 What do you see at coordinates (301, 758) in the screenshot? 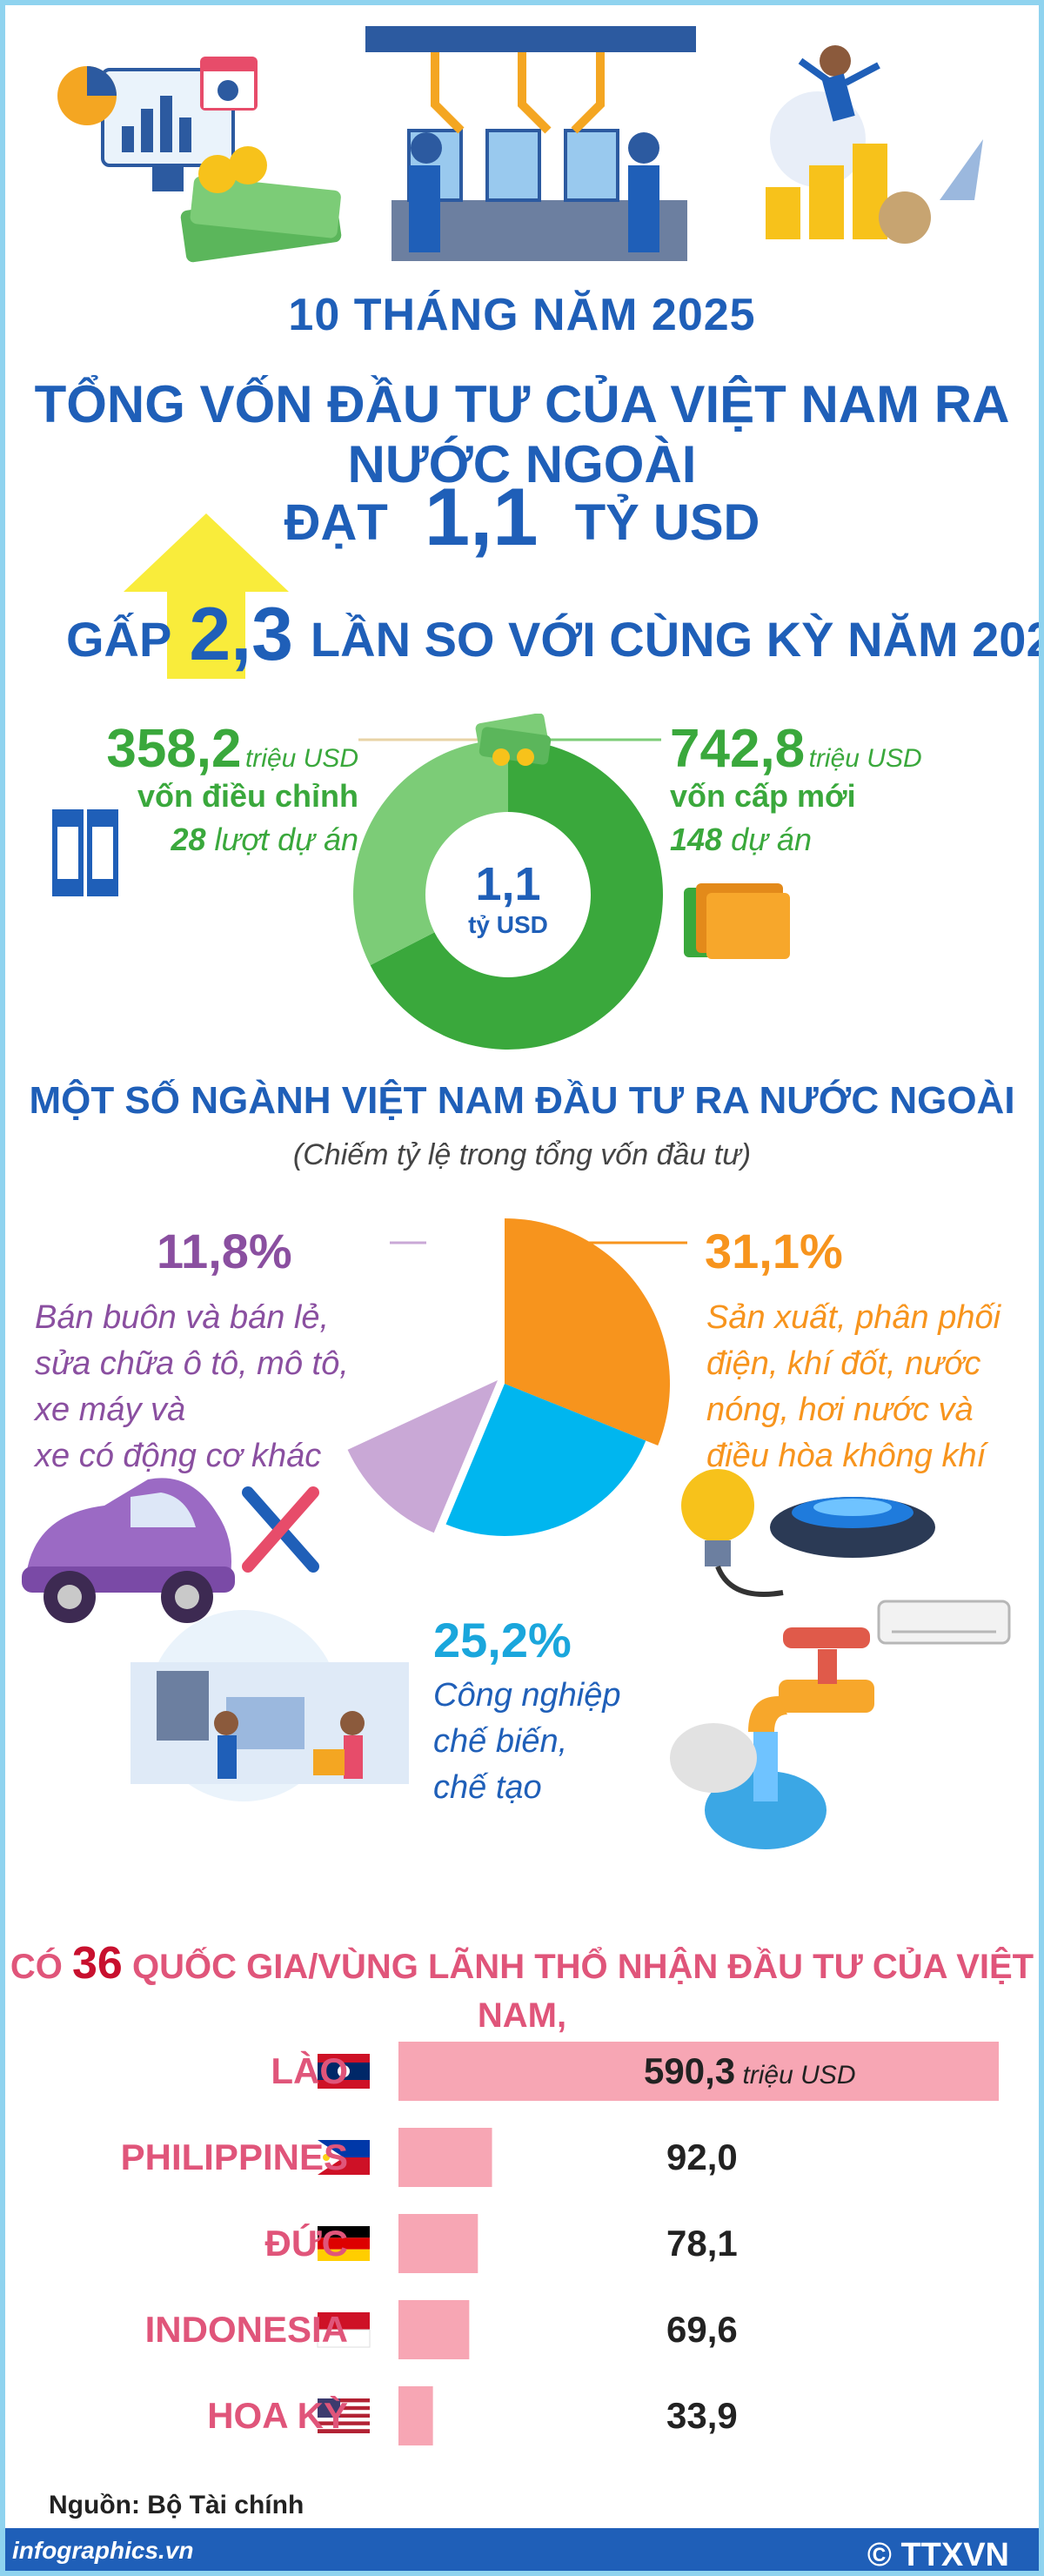
I see `adjusted-unit: triệu USD` at bounding box center [301, 758].